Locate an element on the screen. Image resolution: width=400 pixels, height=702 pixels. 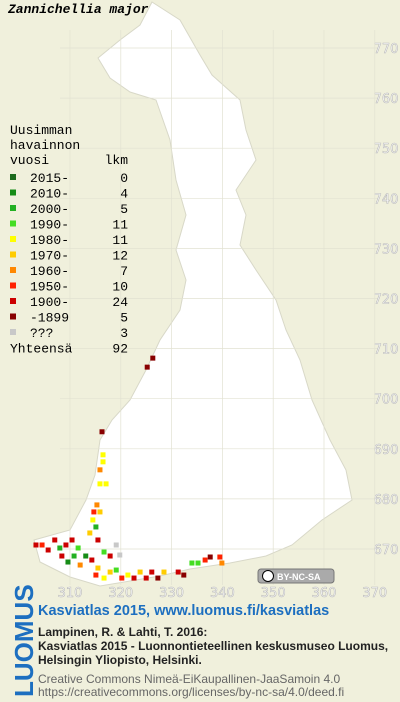
citation: Helsingin Yliopisto, Helsinki. is located at coordinates (120, 660).